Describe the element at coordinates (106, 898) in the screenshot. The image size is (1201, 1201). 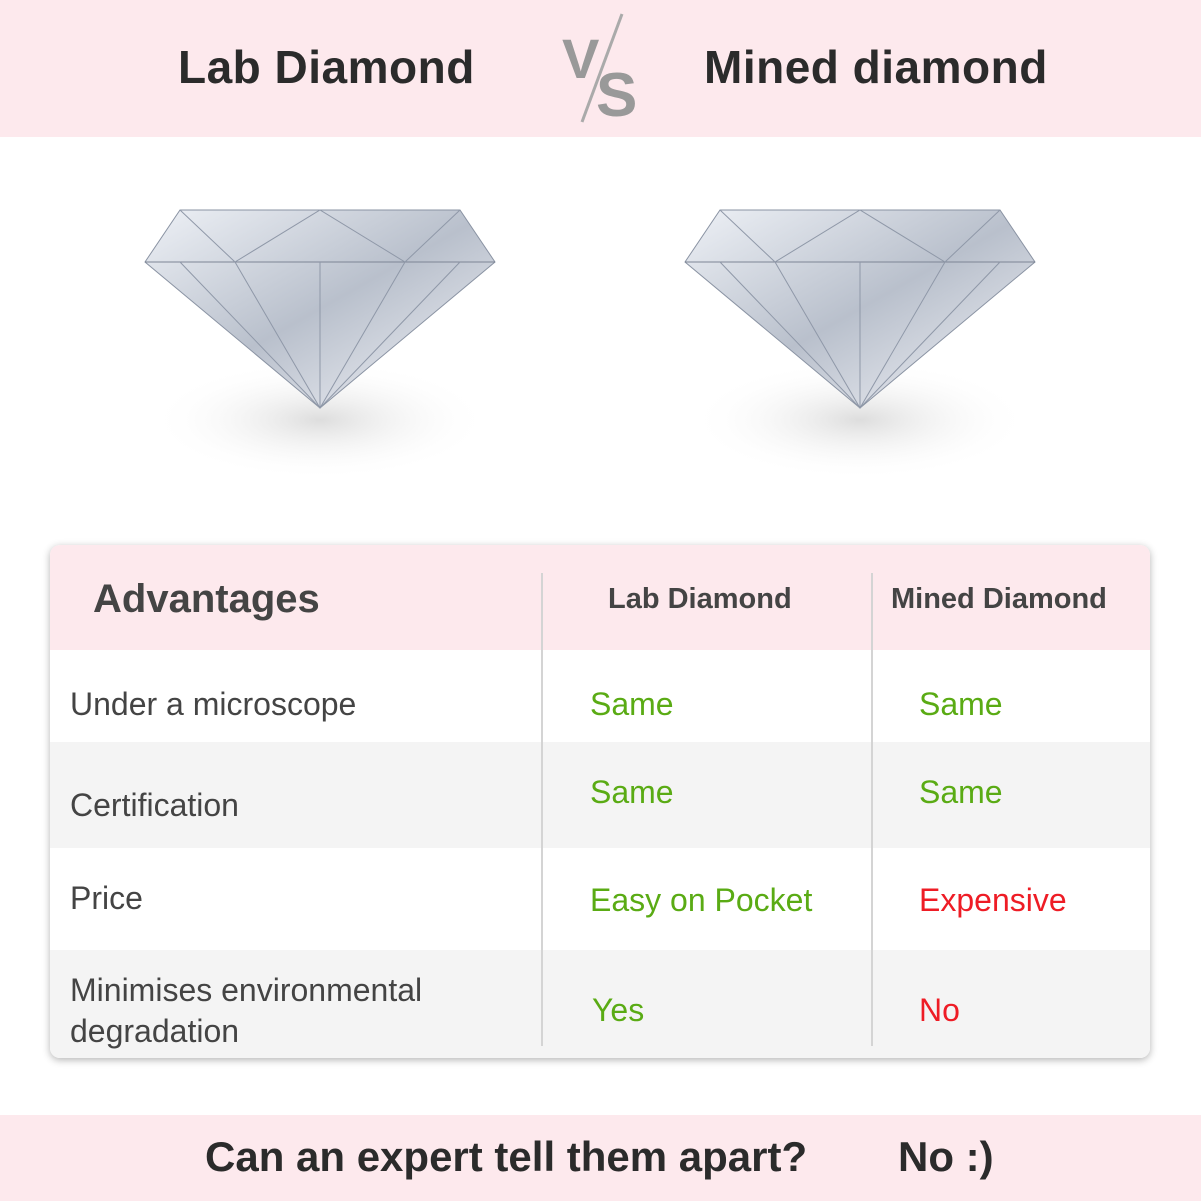
I see `row-label: Price` at that location.